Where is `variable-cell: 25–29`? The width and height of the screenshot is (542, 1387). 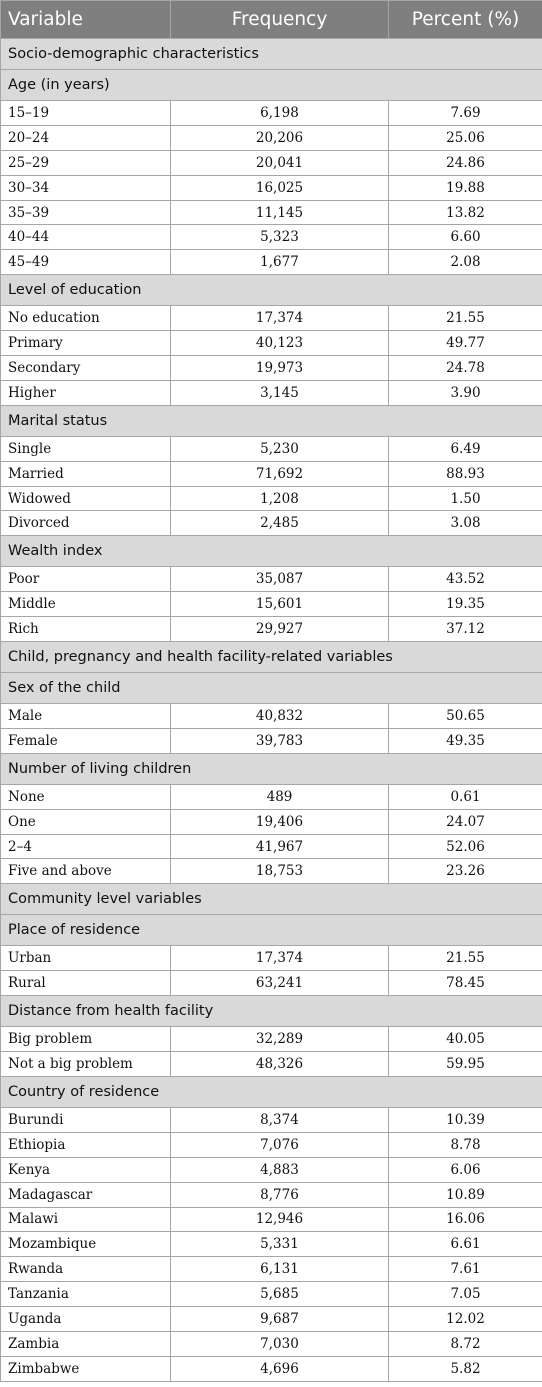
variable-cell: 25–29 is located at coordinates (85, 162).